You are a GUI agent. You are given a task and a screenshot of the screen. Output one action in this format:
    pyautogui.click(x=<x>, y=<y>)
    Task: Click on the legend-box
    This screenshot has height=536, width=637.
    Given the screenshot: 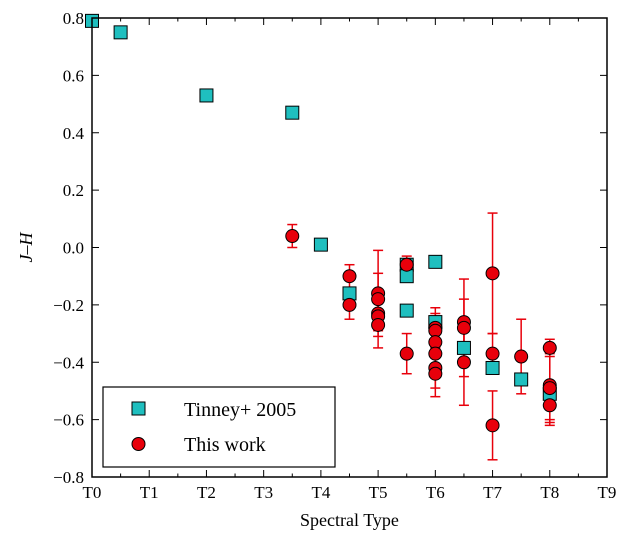 What is the action you would take?
    pyautogui.click(x=219, y=427)
    